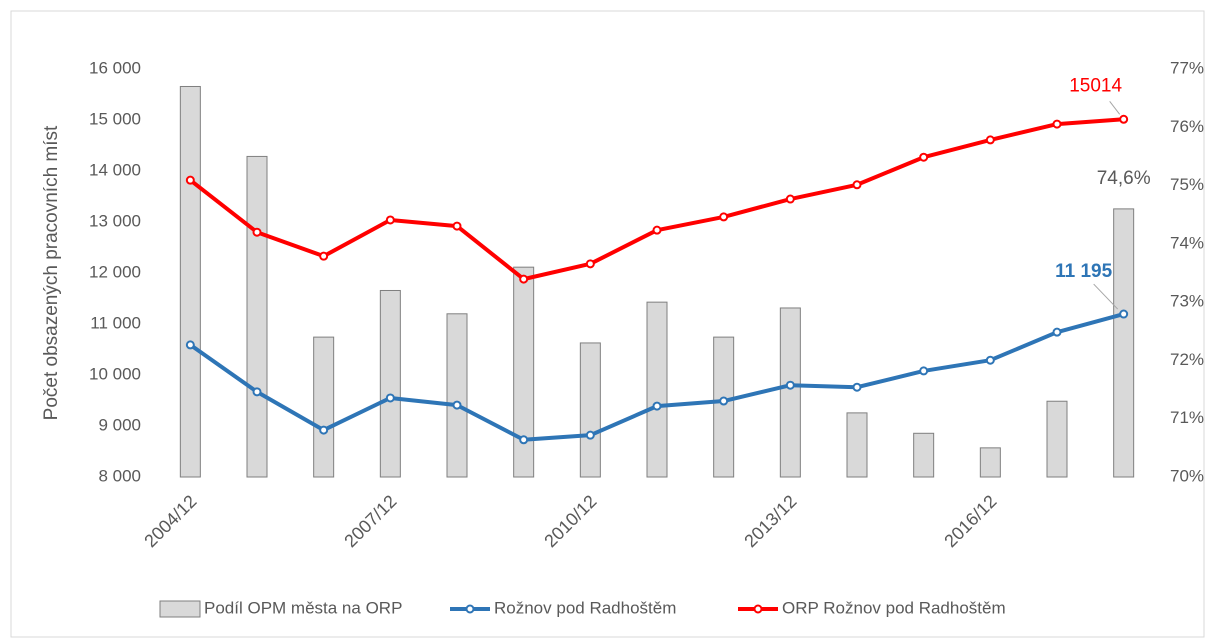 This screenshot has height=644, width=1215. I want to click on y-tick-label: 8 000, so click(119, 475).